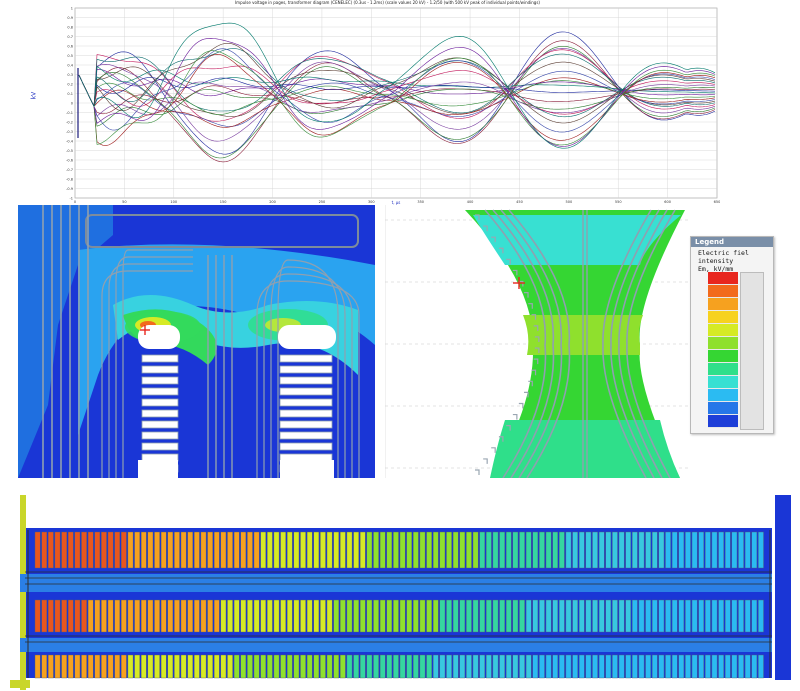 The width and height of the screenshot is (800, 691). I want to click on x-tick-label: 400, so click(470, 202).